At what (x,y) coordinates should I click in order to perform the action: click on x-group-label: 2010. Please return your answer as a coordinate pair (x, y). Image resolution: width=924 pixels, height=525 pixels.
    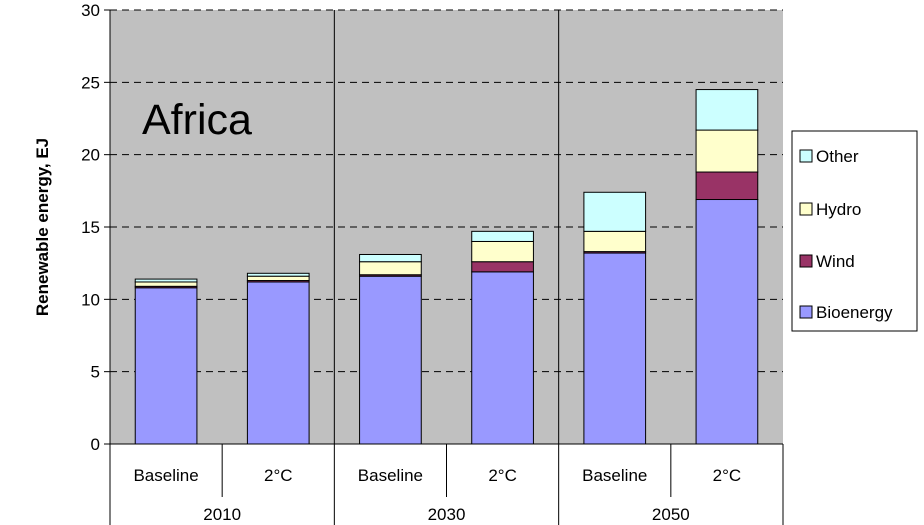
    Looking at the image, I should click on (222, 514).